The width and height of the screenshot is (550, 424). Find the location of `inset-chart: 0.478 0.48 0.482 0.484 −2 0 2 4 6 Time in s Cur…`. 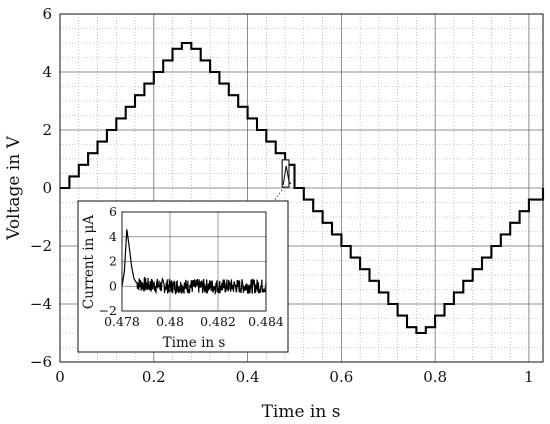

inset-chart: 0.478 0.48 0.482 0.484 −2 0 2 4 6 Time in s Cur… is located at coordinates (183, 276).